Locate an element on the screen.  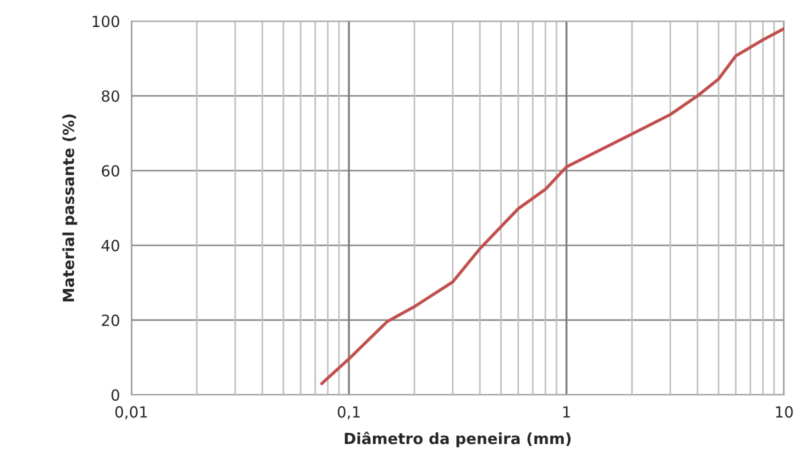
x-axis-title: Diâmetro da peneira (mm) is located at coordinates (457, 440).